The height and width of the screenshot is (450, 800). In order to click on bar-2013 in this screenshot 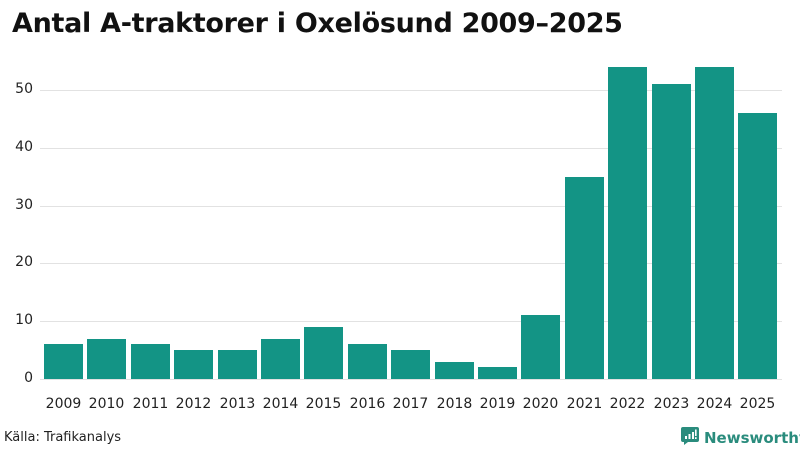, I will do `click(237, 364)`.